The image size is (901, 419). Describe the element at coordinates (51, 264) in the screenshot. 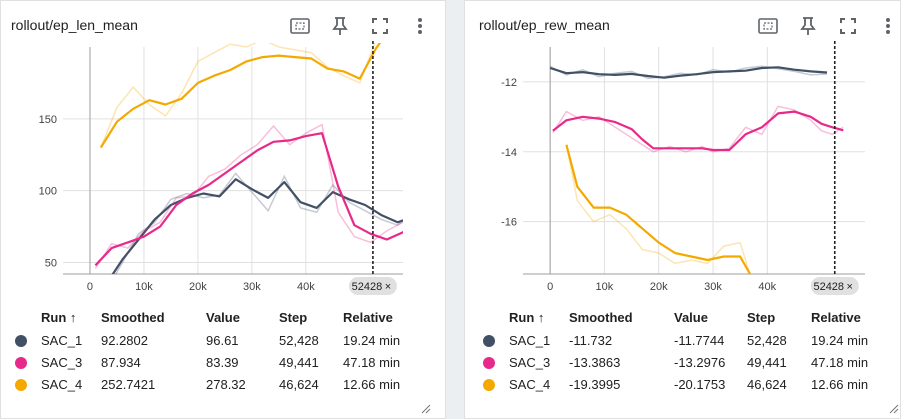

I see `y-tick-label: 50` at that location.